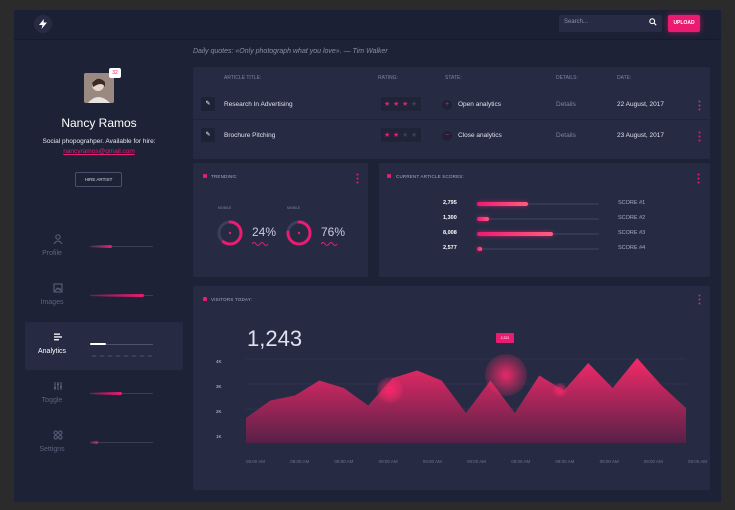 The height and width of the screenshot is (510, 735). I want to click on sidebar-item-analytics: Analytics, so click(104, 346).